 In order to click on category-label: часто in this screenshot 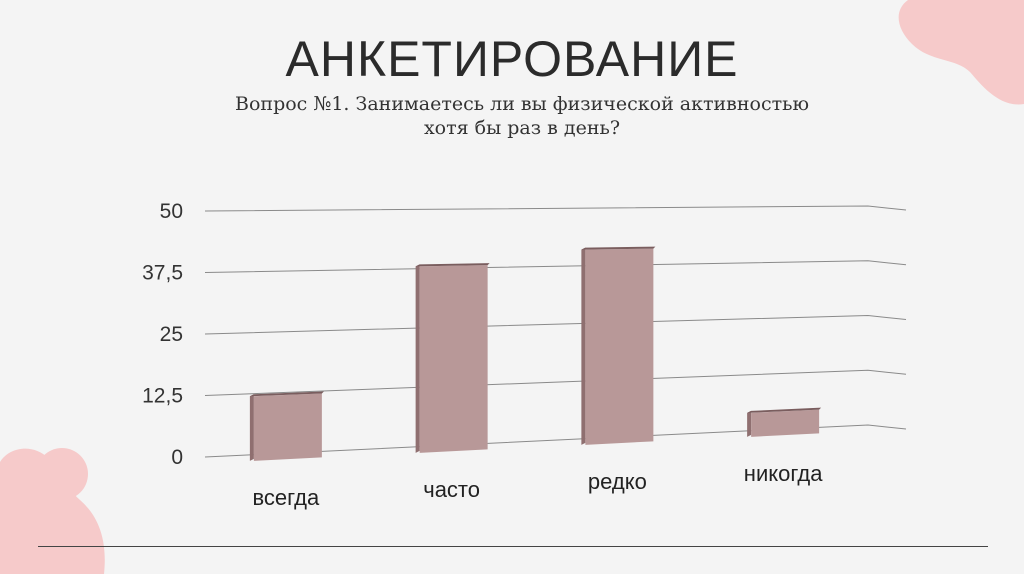, I will do `click(451, 489)`.